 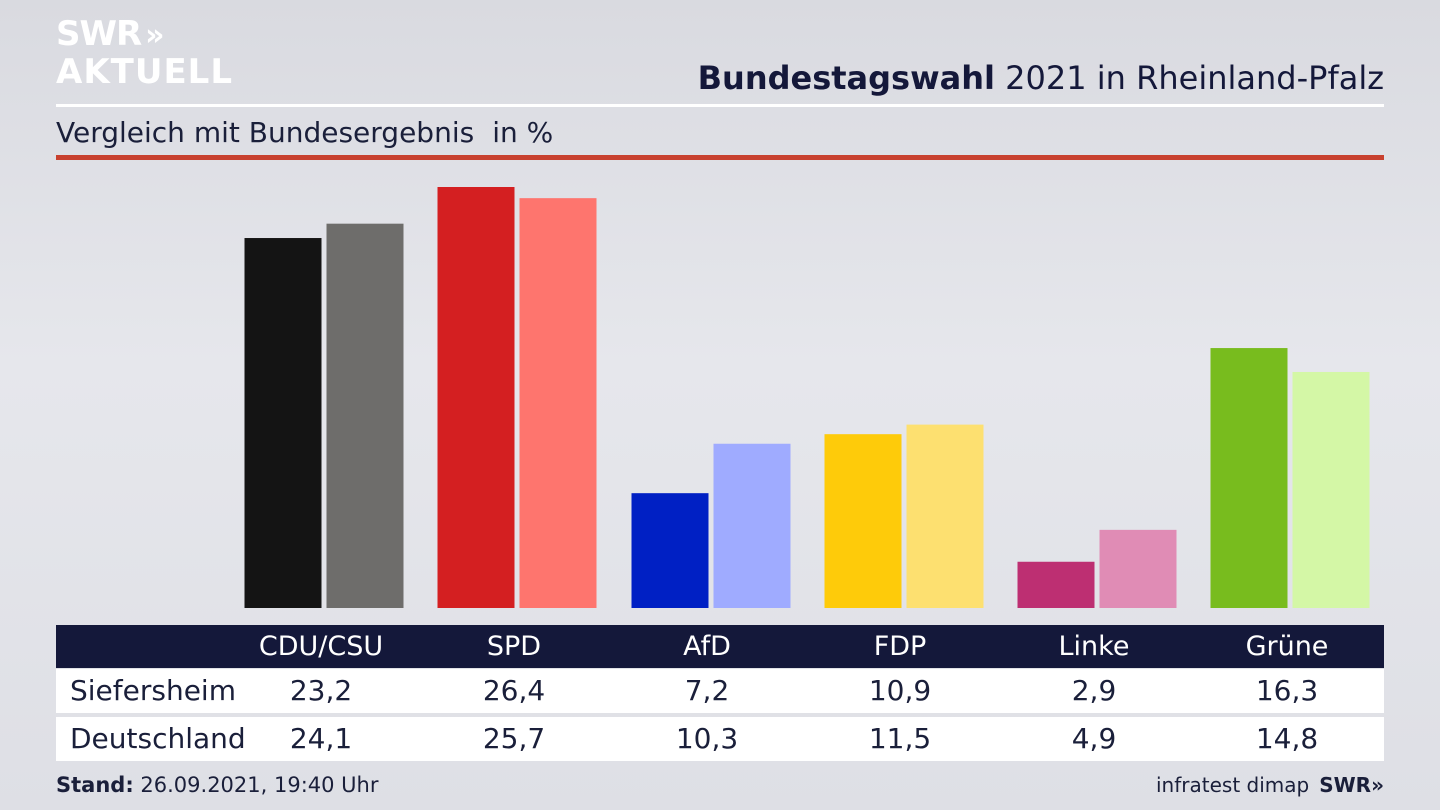 What do you see at coordinates (1094, 738) in the screenshot?
I see `value-cell-linke: 4,9` at bounding box center [1094, 738].